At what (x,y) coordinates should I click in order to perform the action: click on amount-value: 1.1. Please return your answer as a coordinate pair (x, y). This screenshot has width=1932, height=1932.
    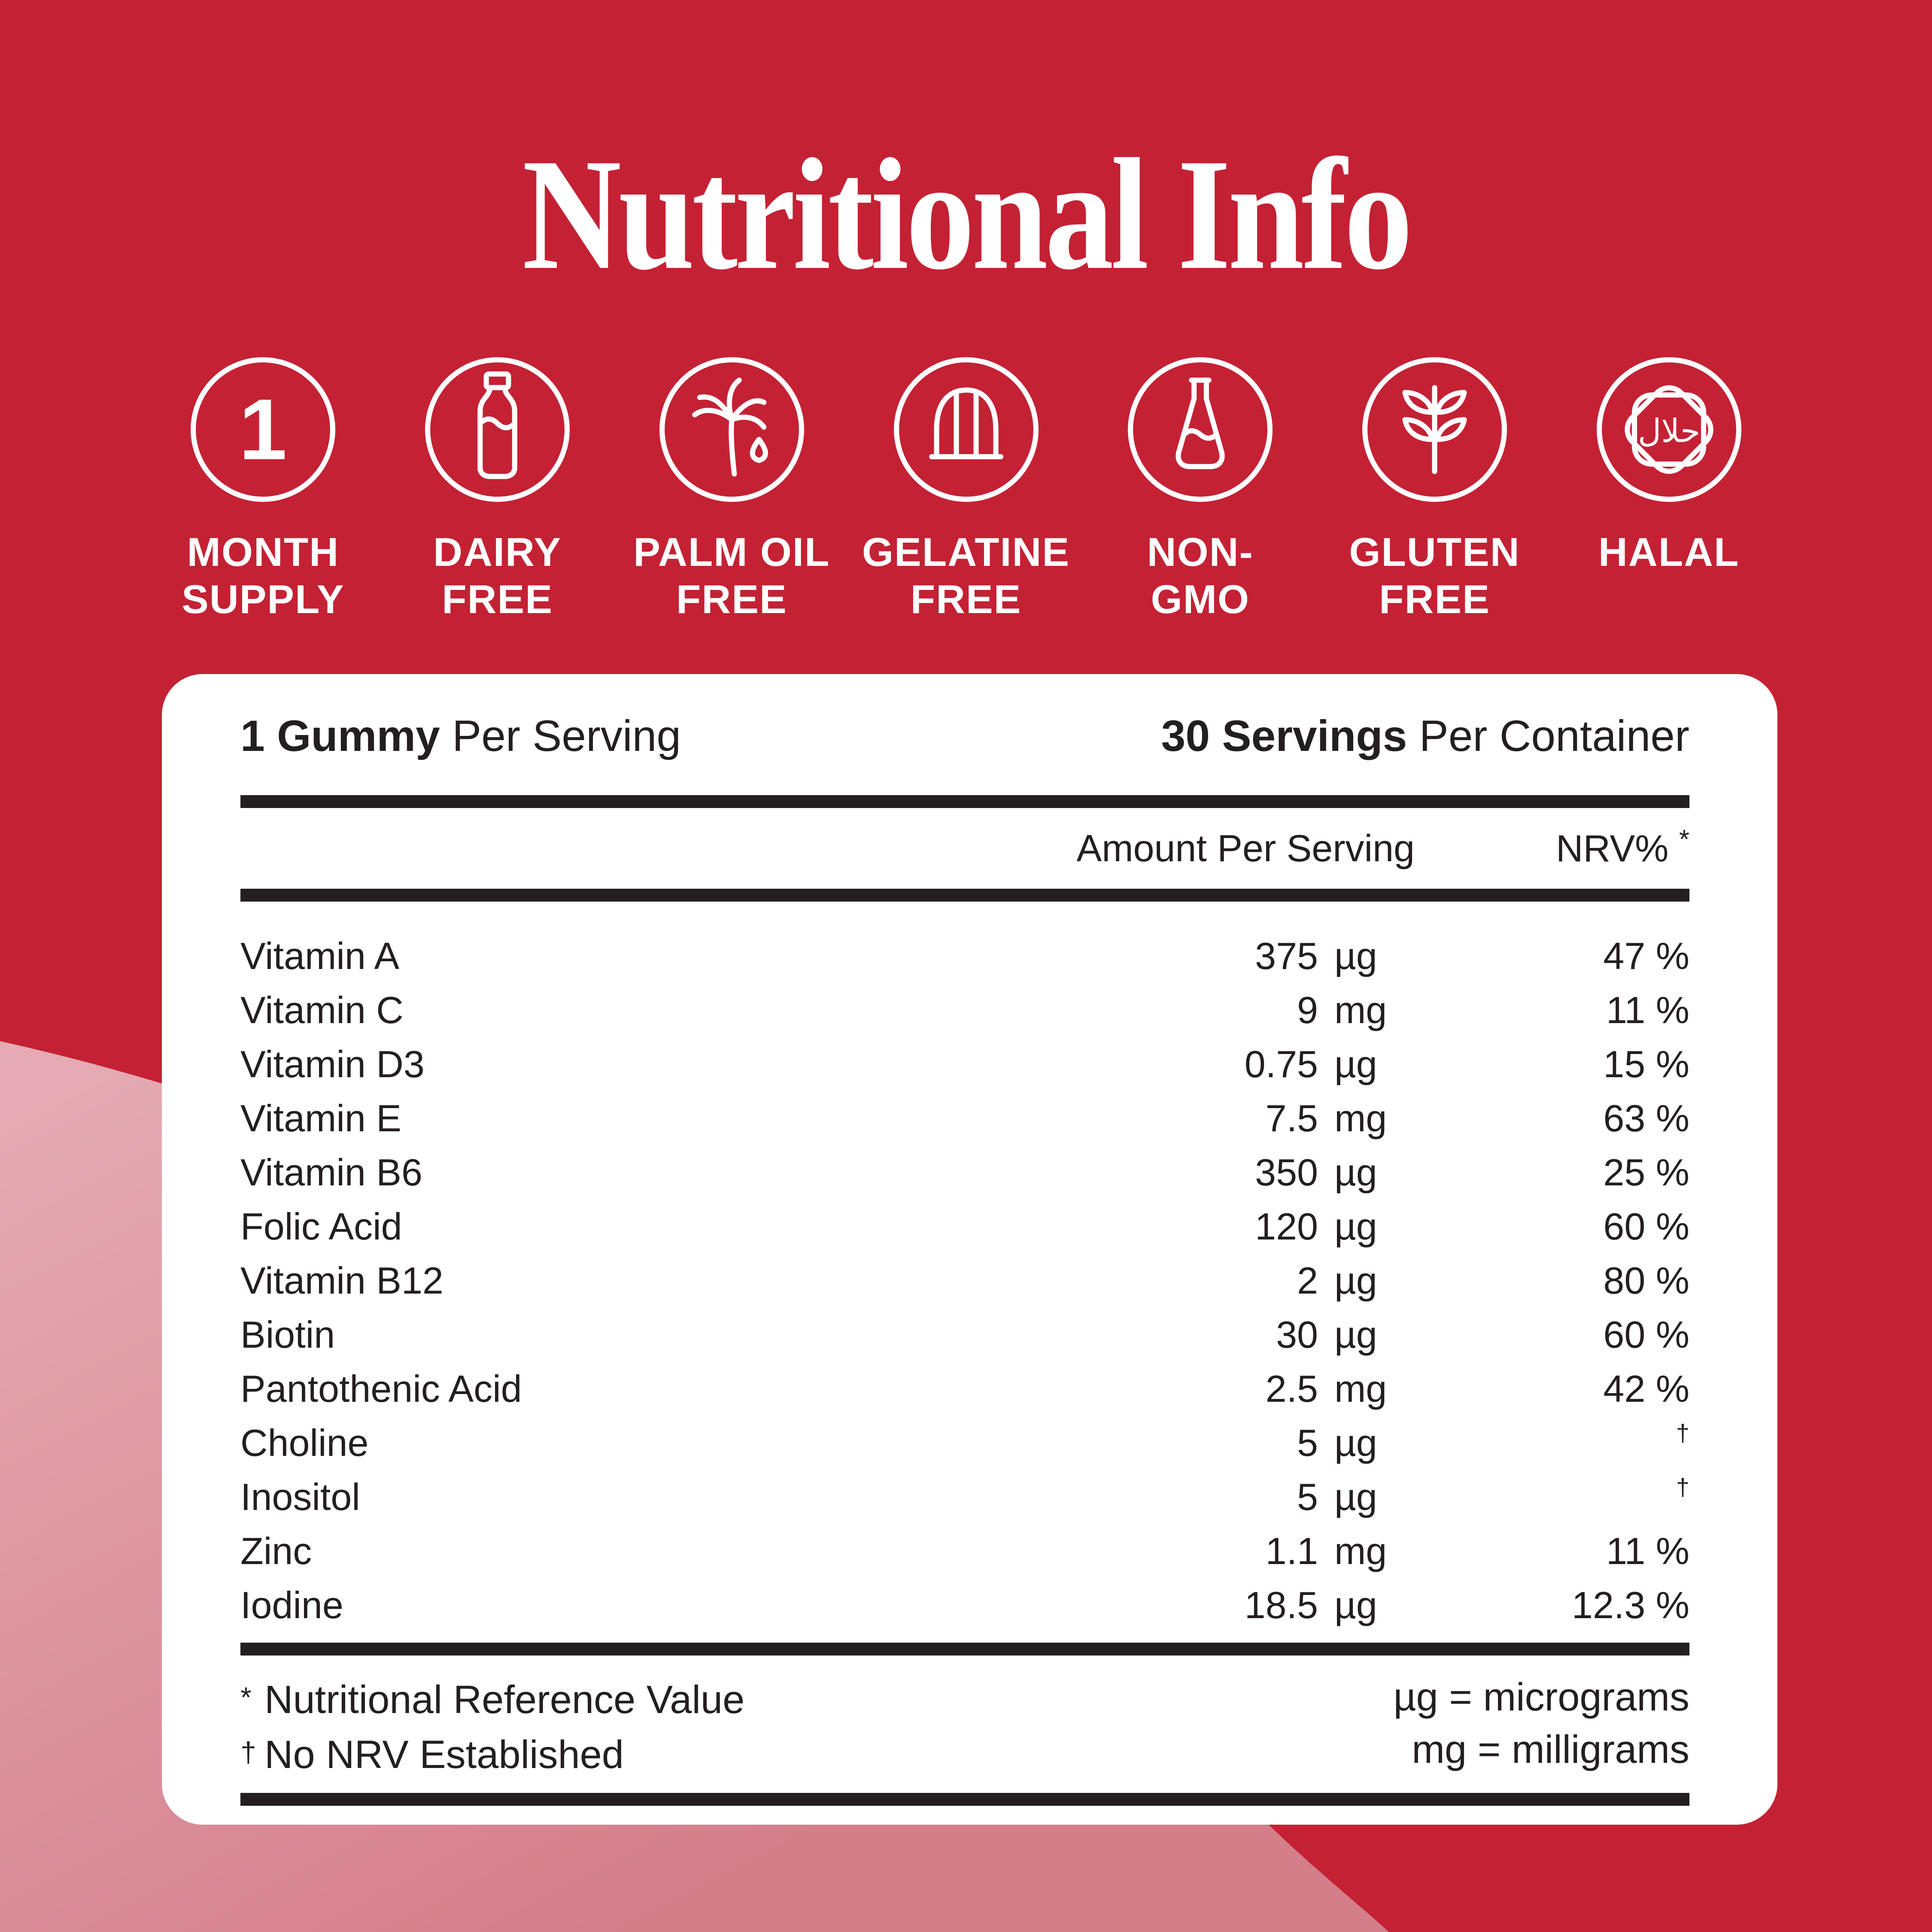
    Looking at the image, I should click on (1291, 1551).